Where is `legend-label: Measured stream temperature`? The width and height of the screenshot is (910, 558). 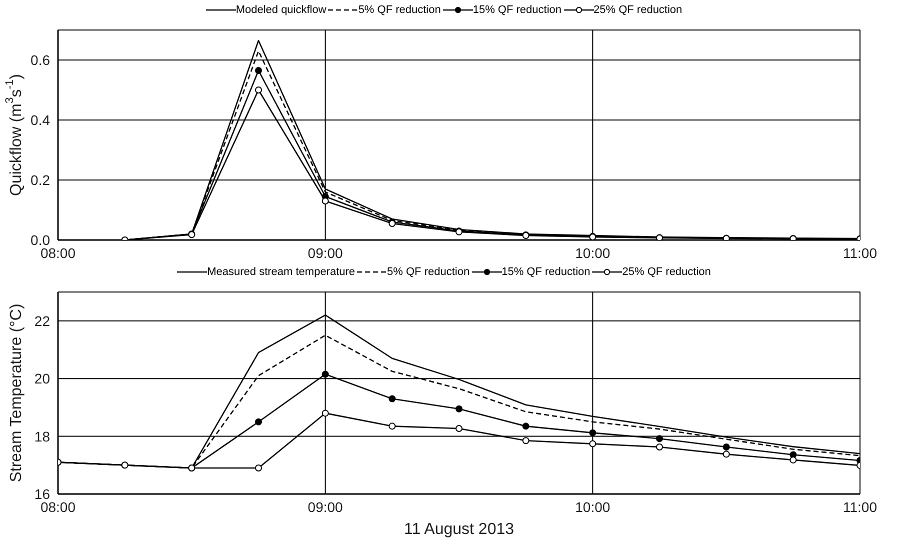
legend-label: Measured stream temperature is located at coordinates (281, 272).